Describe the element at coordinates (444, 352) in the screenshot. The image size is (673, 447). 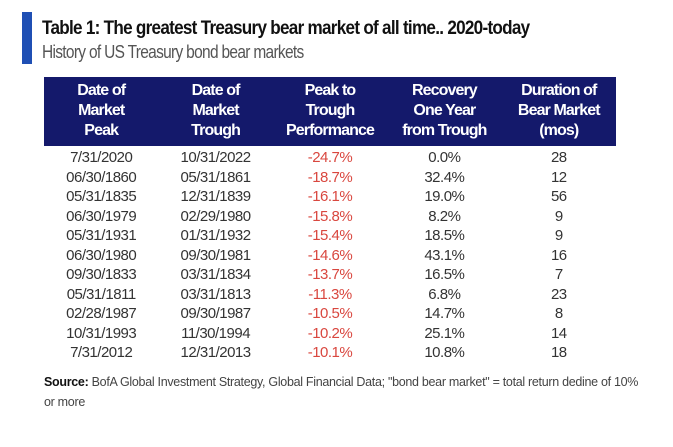
I see `recovery-cell: 10.8%` at that location.